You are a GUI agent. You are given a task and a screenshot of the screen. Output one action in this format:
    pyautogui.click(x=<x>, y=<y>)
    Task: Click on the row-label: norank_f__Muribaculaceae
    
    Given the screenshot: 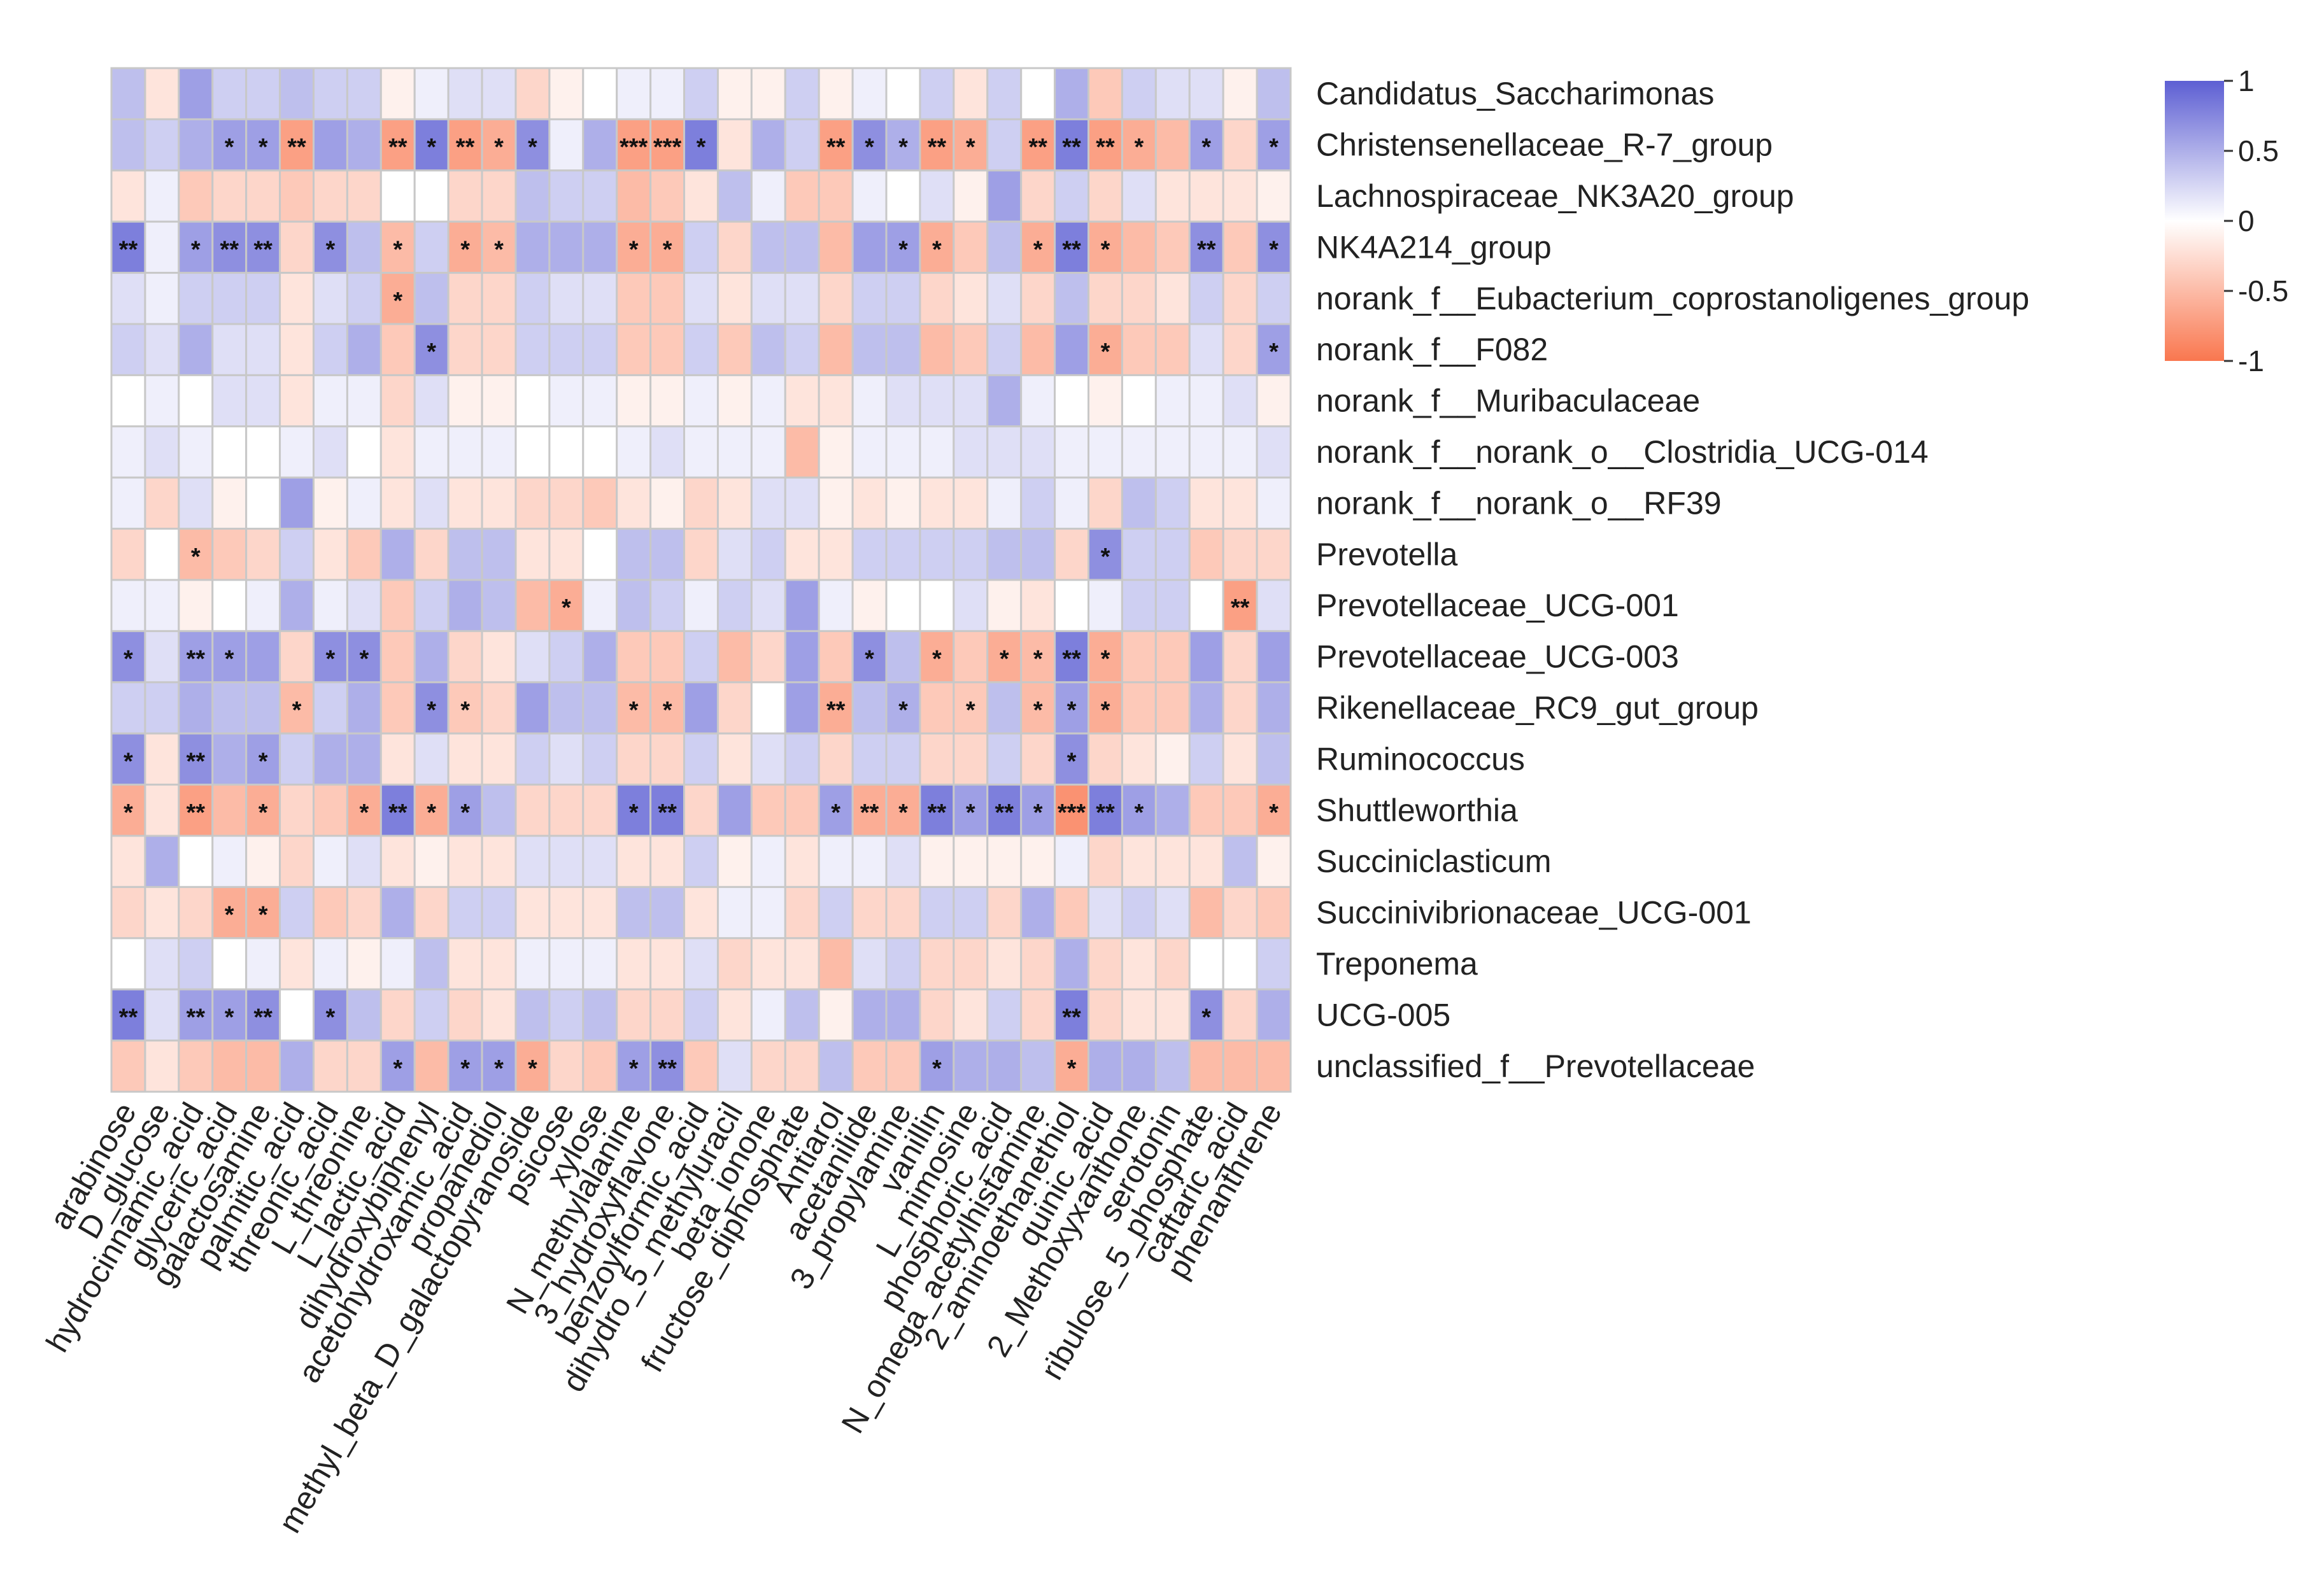 What is the action you would take?
    pyautogui.click(x=1508, y=401)
    